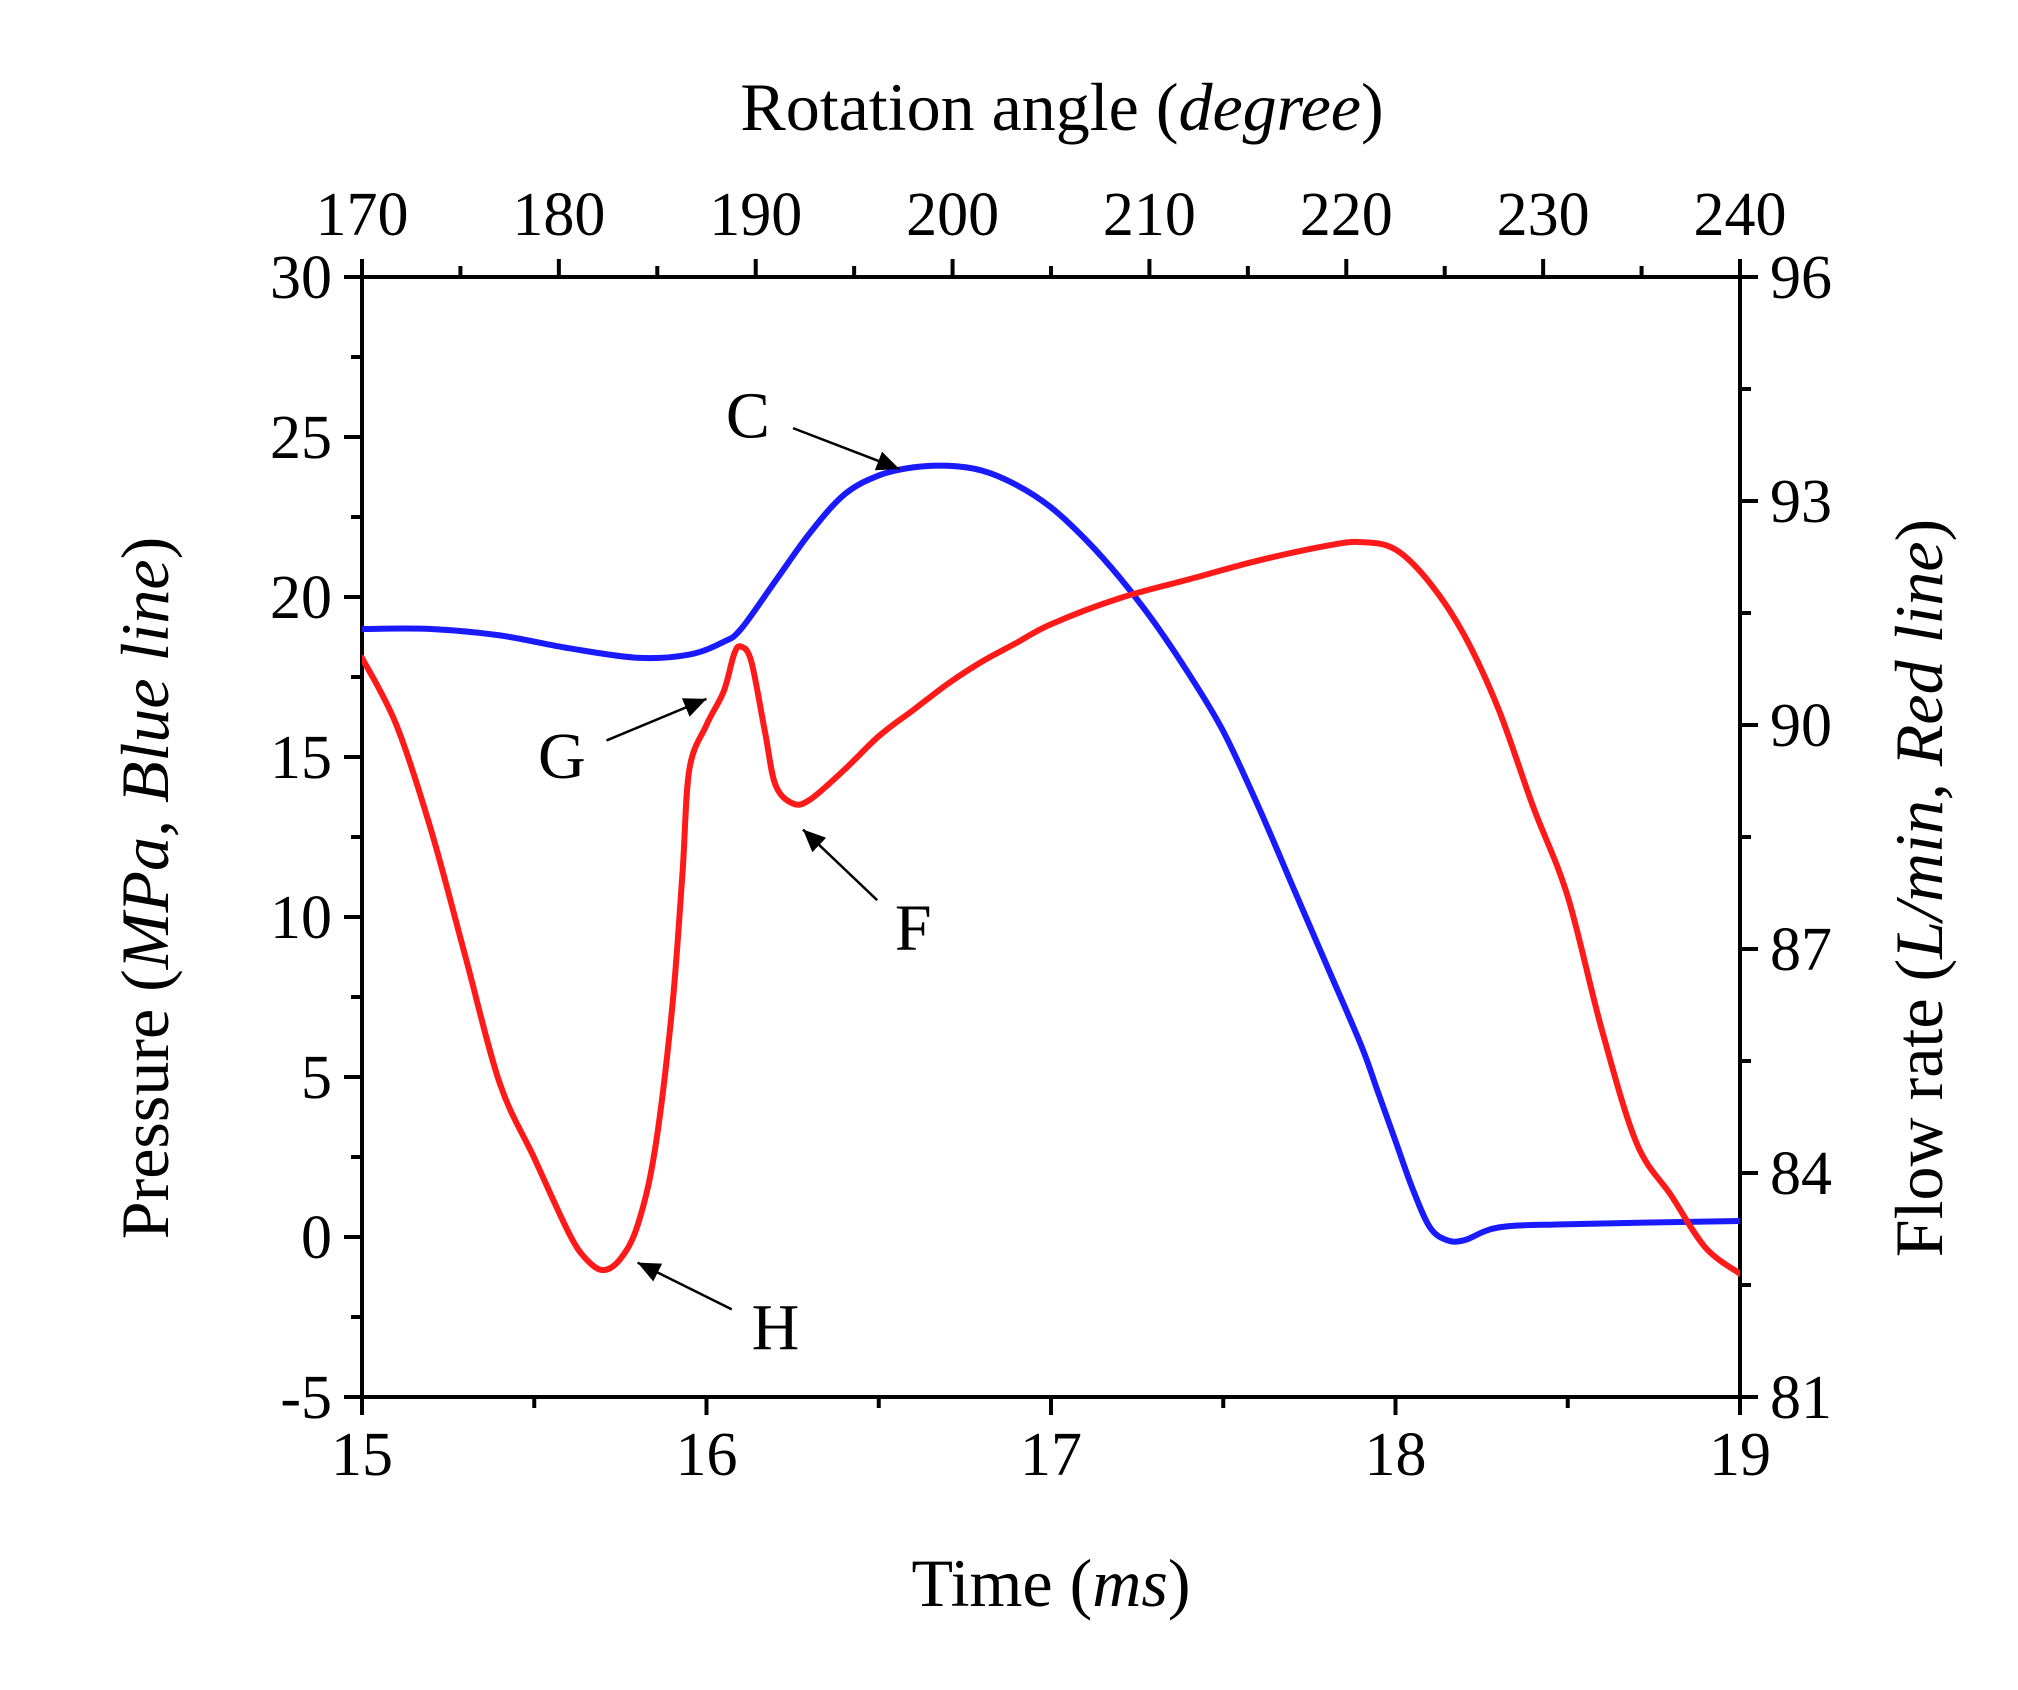  I want to click on top-tick-label: 230, so click(1543, 215).